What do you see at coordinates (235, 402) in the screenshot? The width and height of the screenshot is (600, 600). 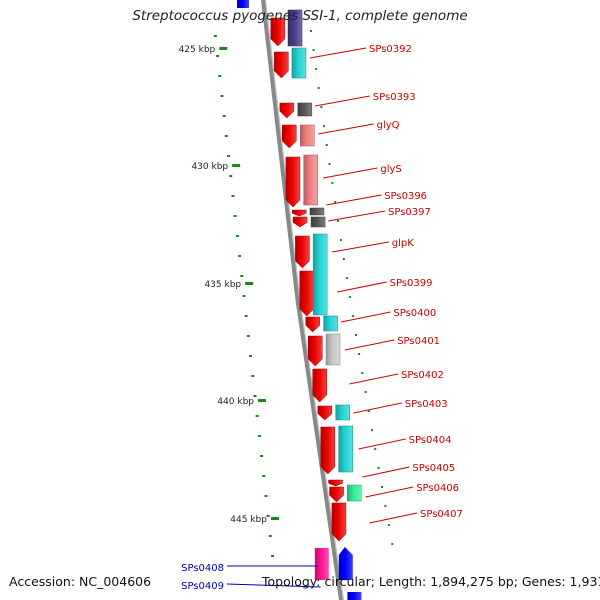 I see `scale-label: 440 kbp` at bounding box center [235, 402].